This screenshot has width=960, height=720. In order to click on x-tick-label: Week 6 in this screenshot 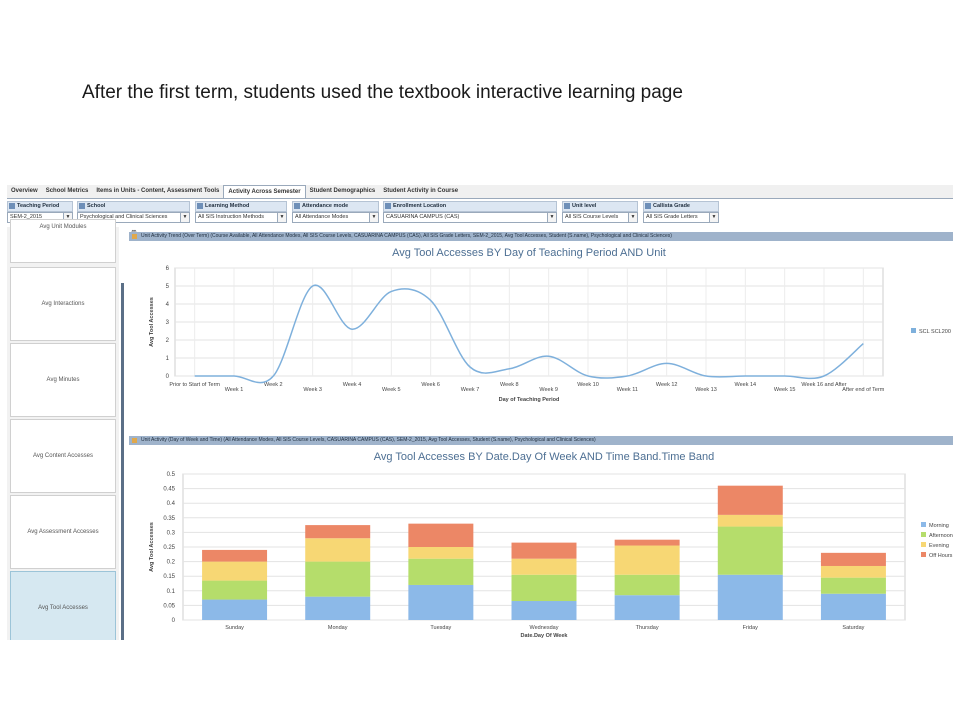, I will do `click(430, 385)`.